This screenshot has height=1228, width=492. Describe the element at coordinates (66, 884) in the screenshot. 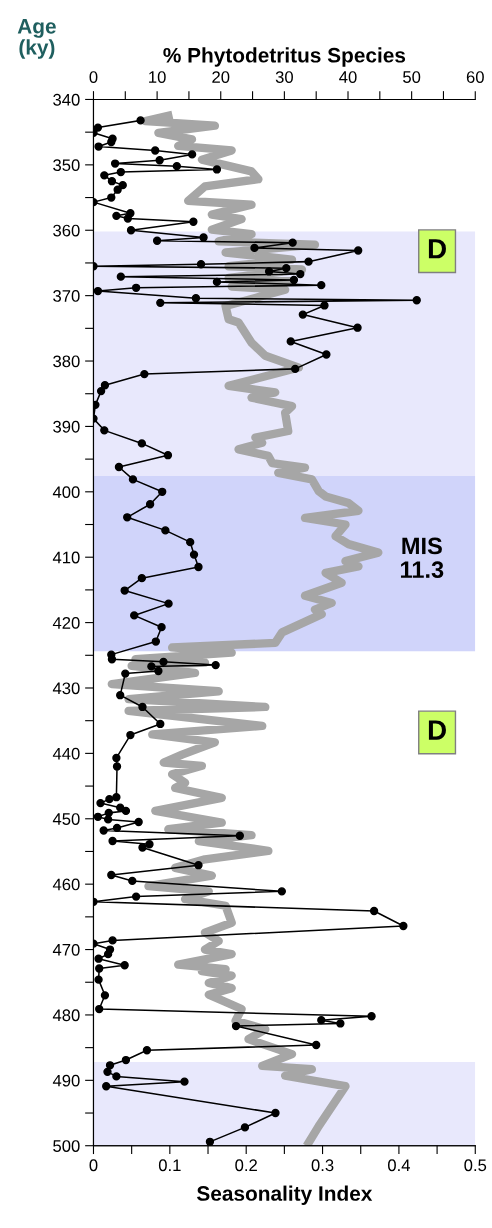

I see `y-tick-label: 460` at that location.